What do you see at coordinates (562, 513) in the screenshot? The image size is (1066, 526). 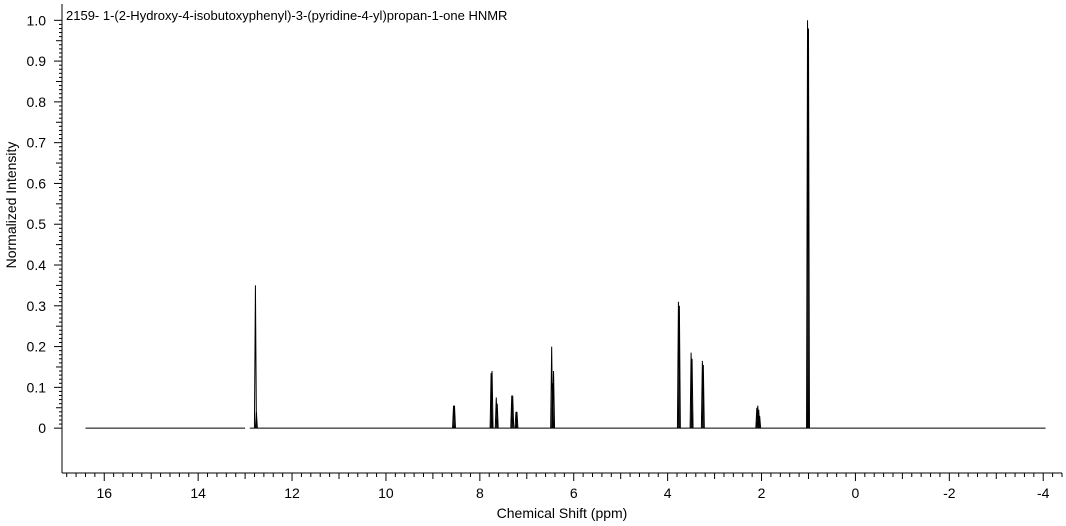 I see `x-axis-title: Chemical Shift (ppm)` at bounding box center [562, 513].